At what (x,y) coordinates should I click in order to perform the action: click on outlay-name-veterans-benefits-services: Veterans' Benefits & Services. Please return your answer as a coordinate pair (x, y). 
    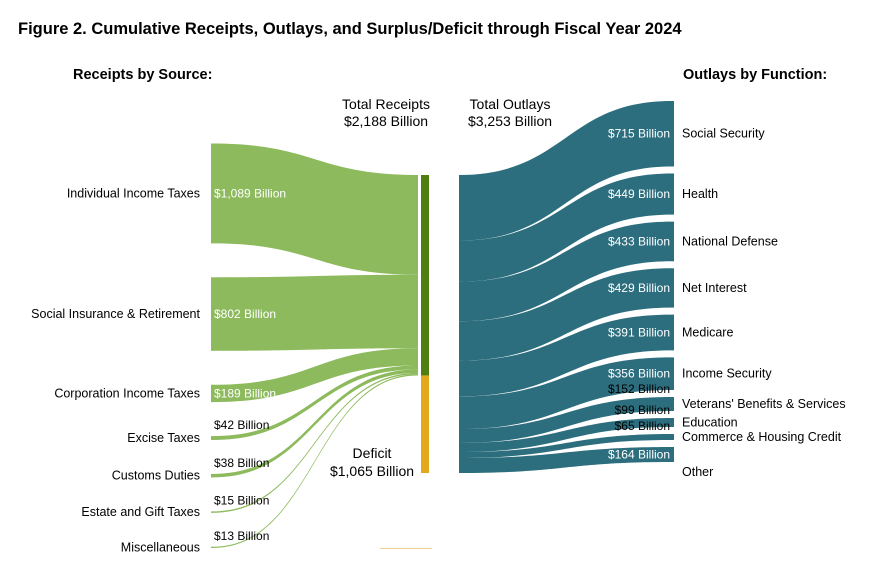
    Looking at the image, I should click on (764, 404).